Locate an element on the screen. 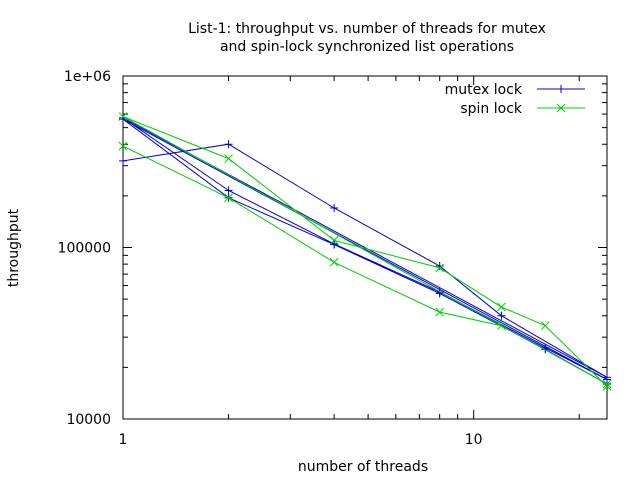 This screenshot has width=640, height=480. y-tick-label: 10000 is located at coordinates (88, 420).